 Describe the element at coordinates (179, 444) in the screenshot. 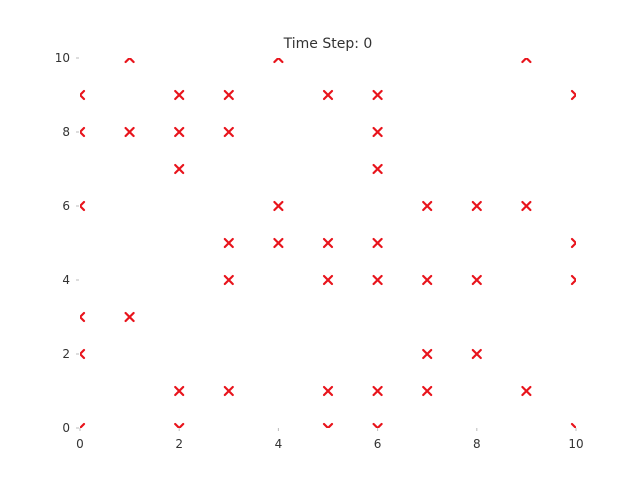

I see `x-tick-label: 2` at that location.